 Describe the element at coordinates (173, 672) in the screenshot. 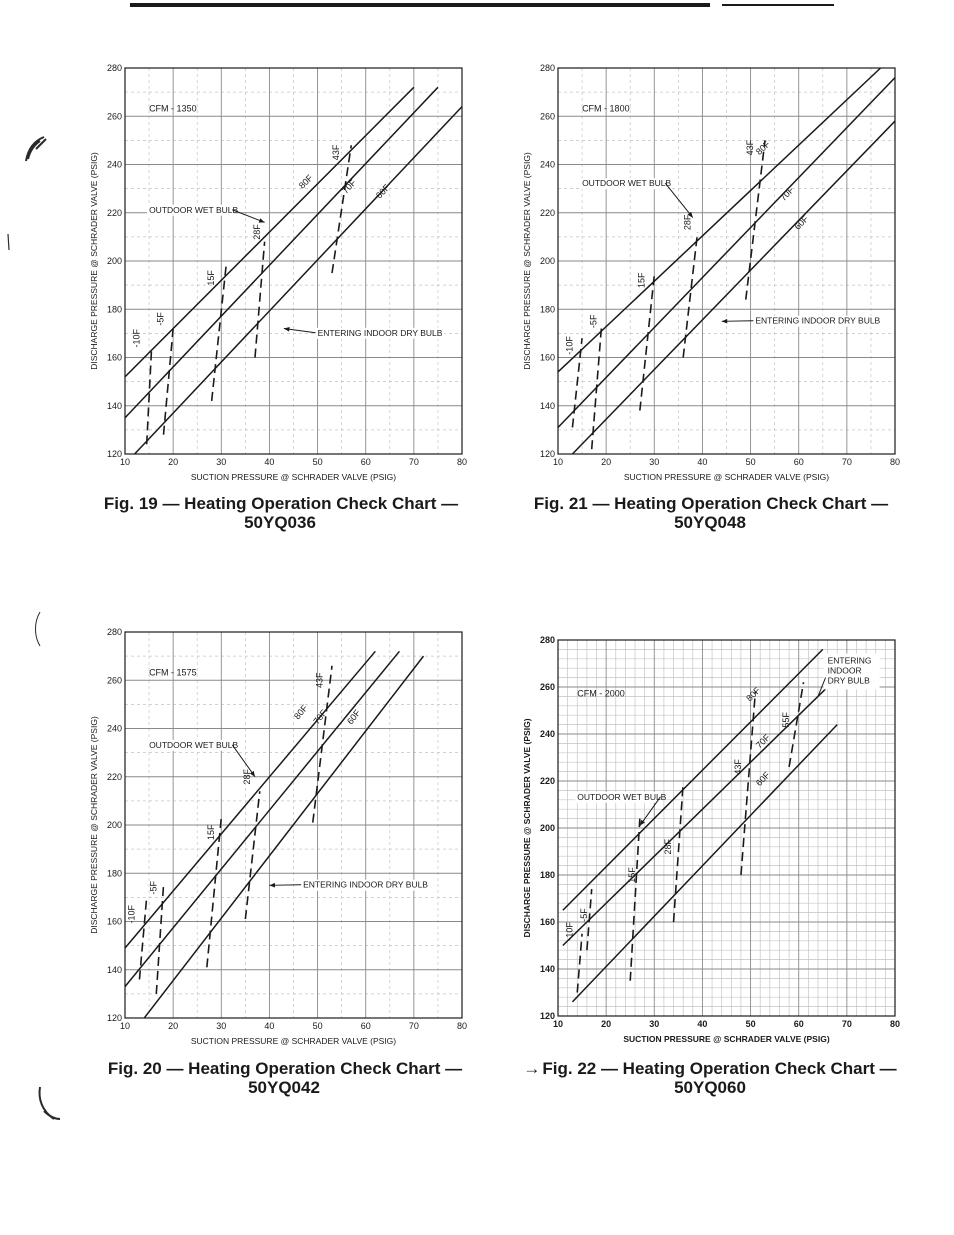

I see `cfm-label: CFM - 1575` at that location.